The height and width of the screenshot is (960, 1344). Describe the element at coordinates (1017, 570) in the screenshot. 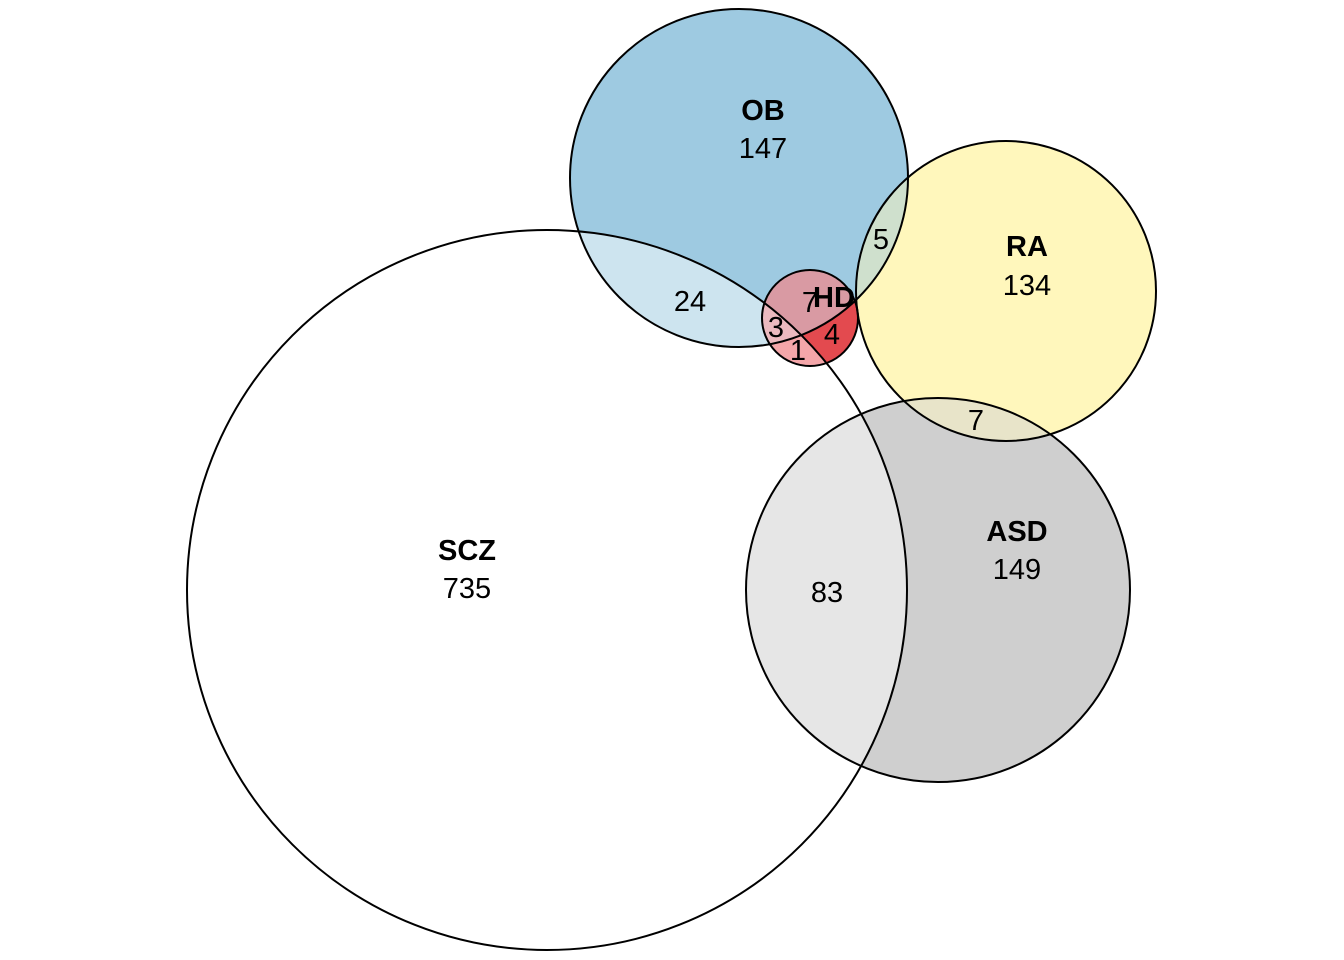

I see `asd-count: 149` at that location.